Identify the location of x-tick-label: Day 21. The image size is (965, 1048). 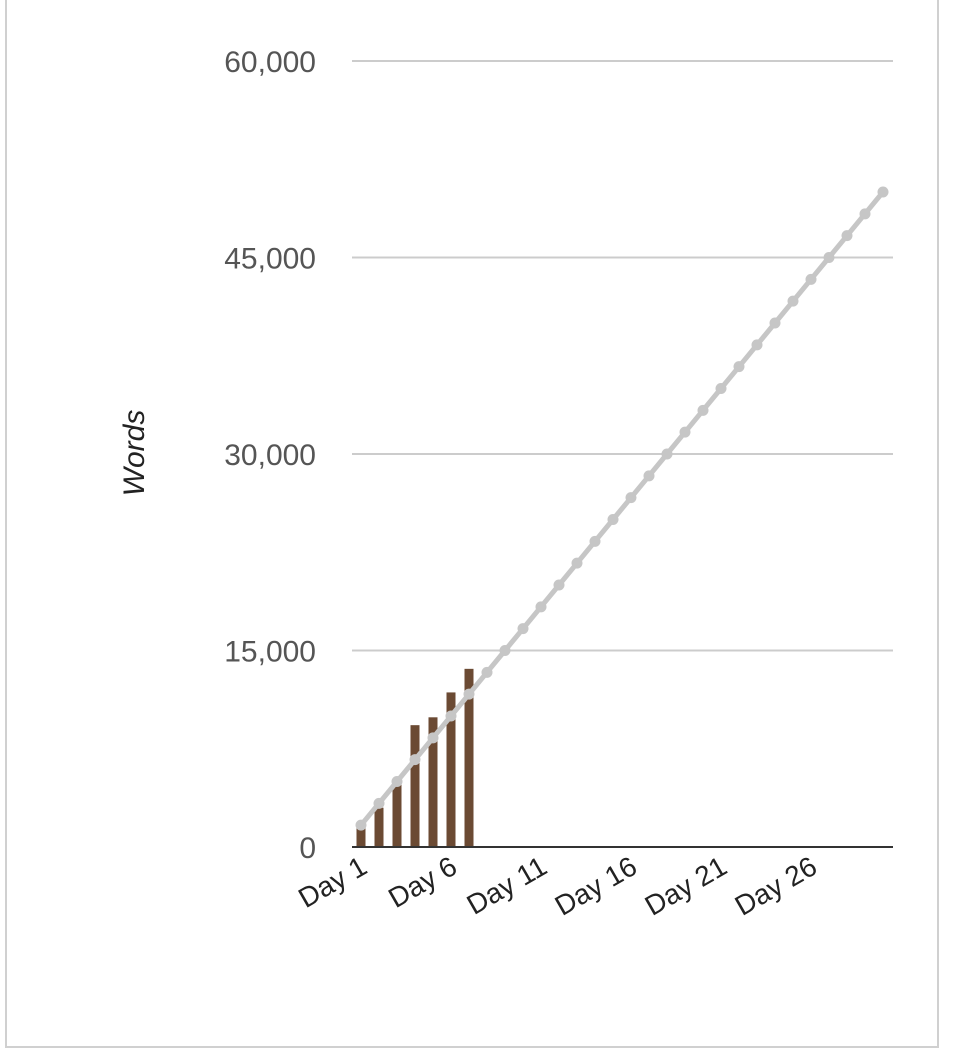
(686, 885).